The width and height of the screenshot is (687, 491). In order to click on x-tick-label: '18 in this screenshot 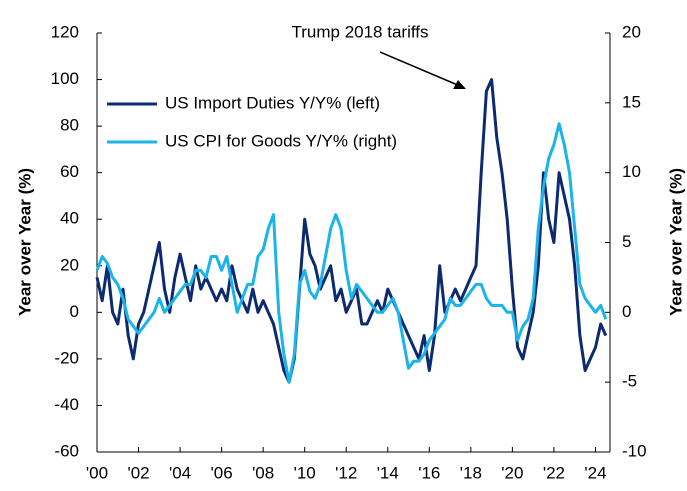, I will do `click(471, 472)`.